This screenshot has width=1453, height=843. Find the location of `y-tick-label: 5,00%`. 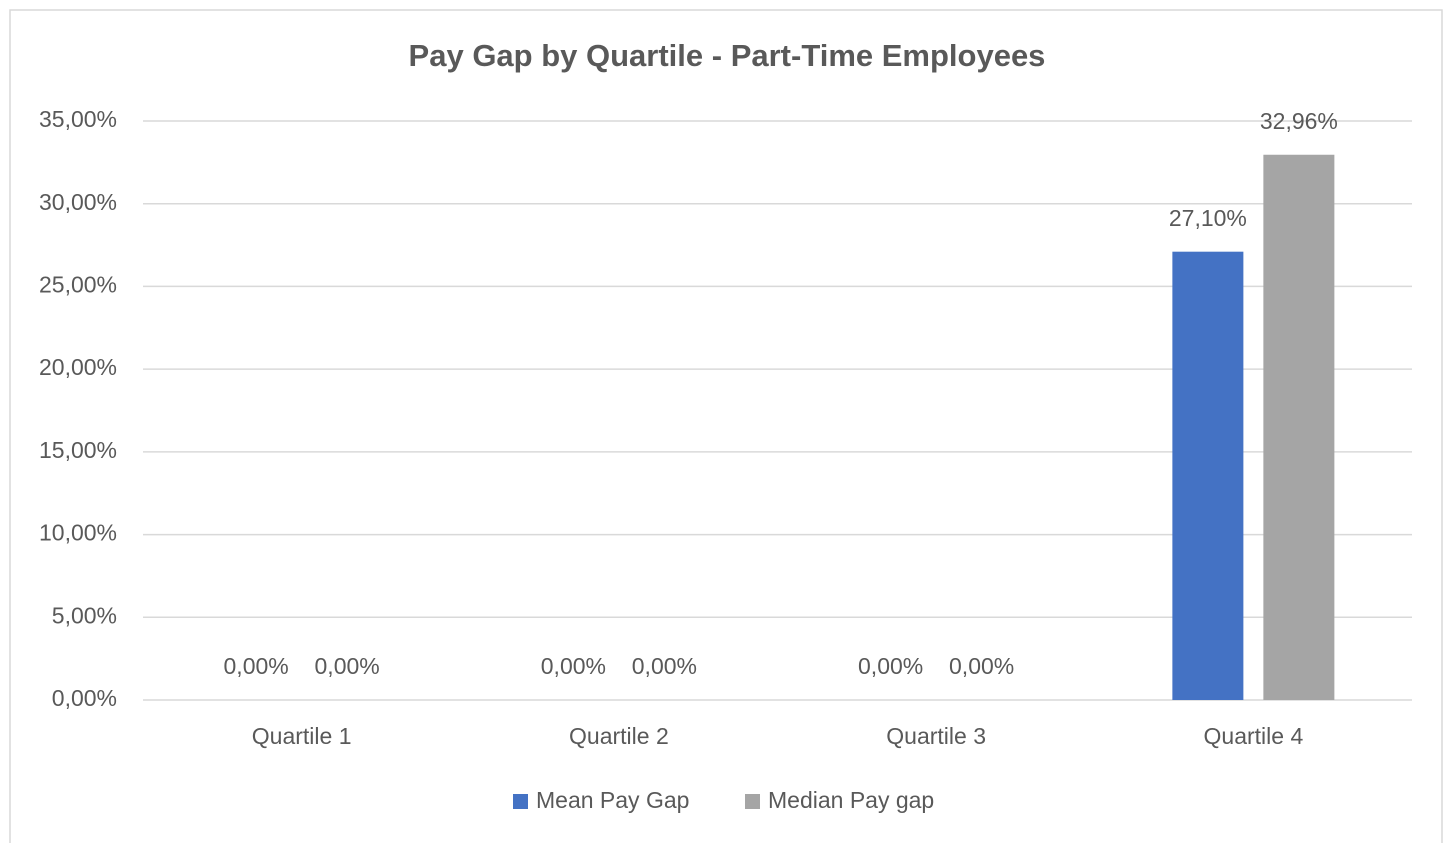

y-tick-label: 5,00% is located at coordinates (84, 615).